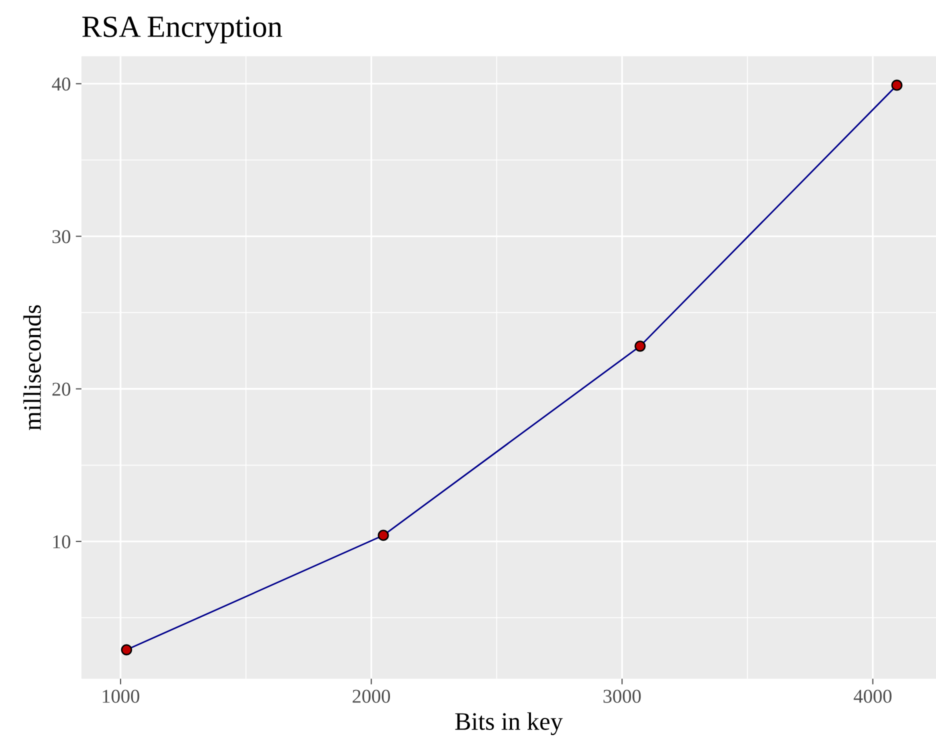  I want to click on y-tick-label: 40, so click(61, 84).